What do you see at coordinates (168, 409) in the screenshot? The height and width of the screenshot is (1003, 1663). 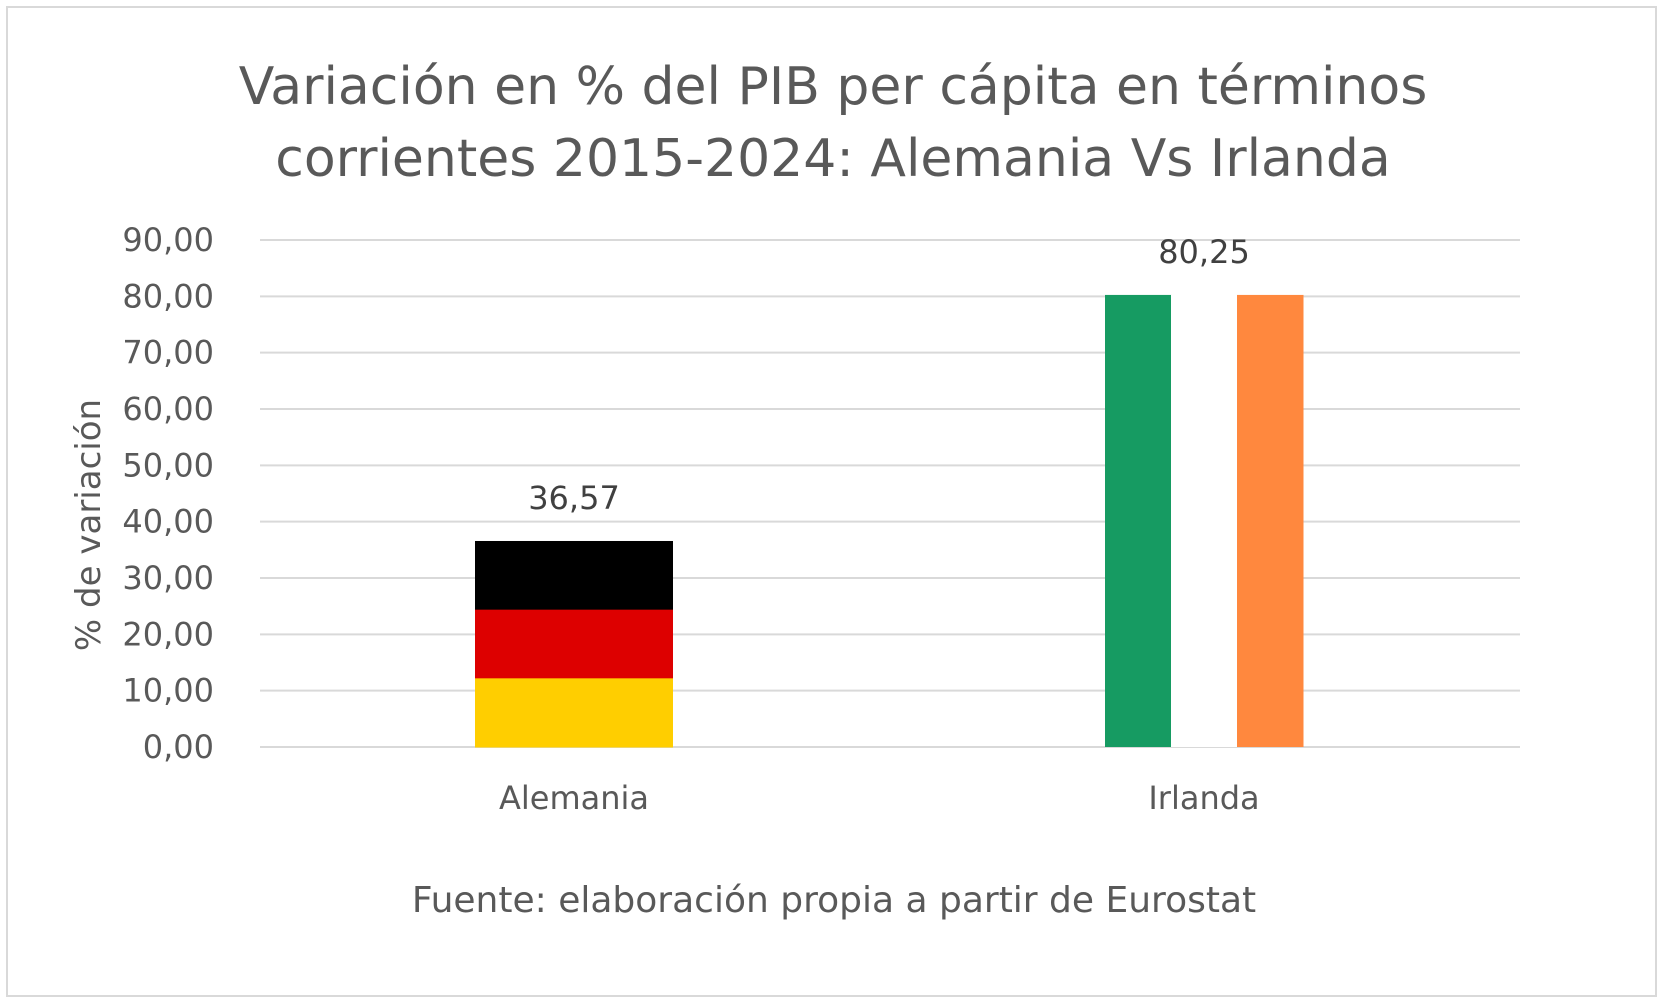 I see `y-tick-label-60: 60,00` at bounding box center [168, 409].